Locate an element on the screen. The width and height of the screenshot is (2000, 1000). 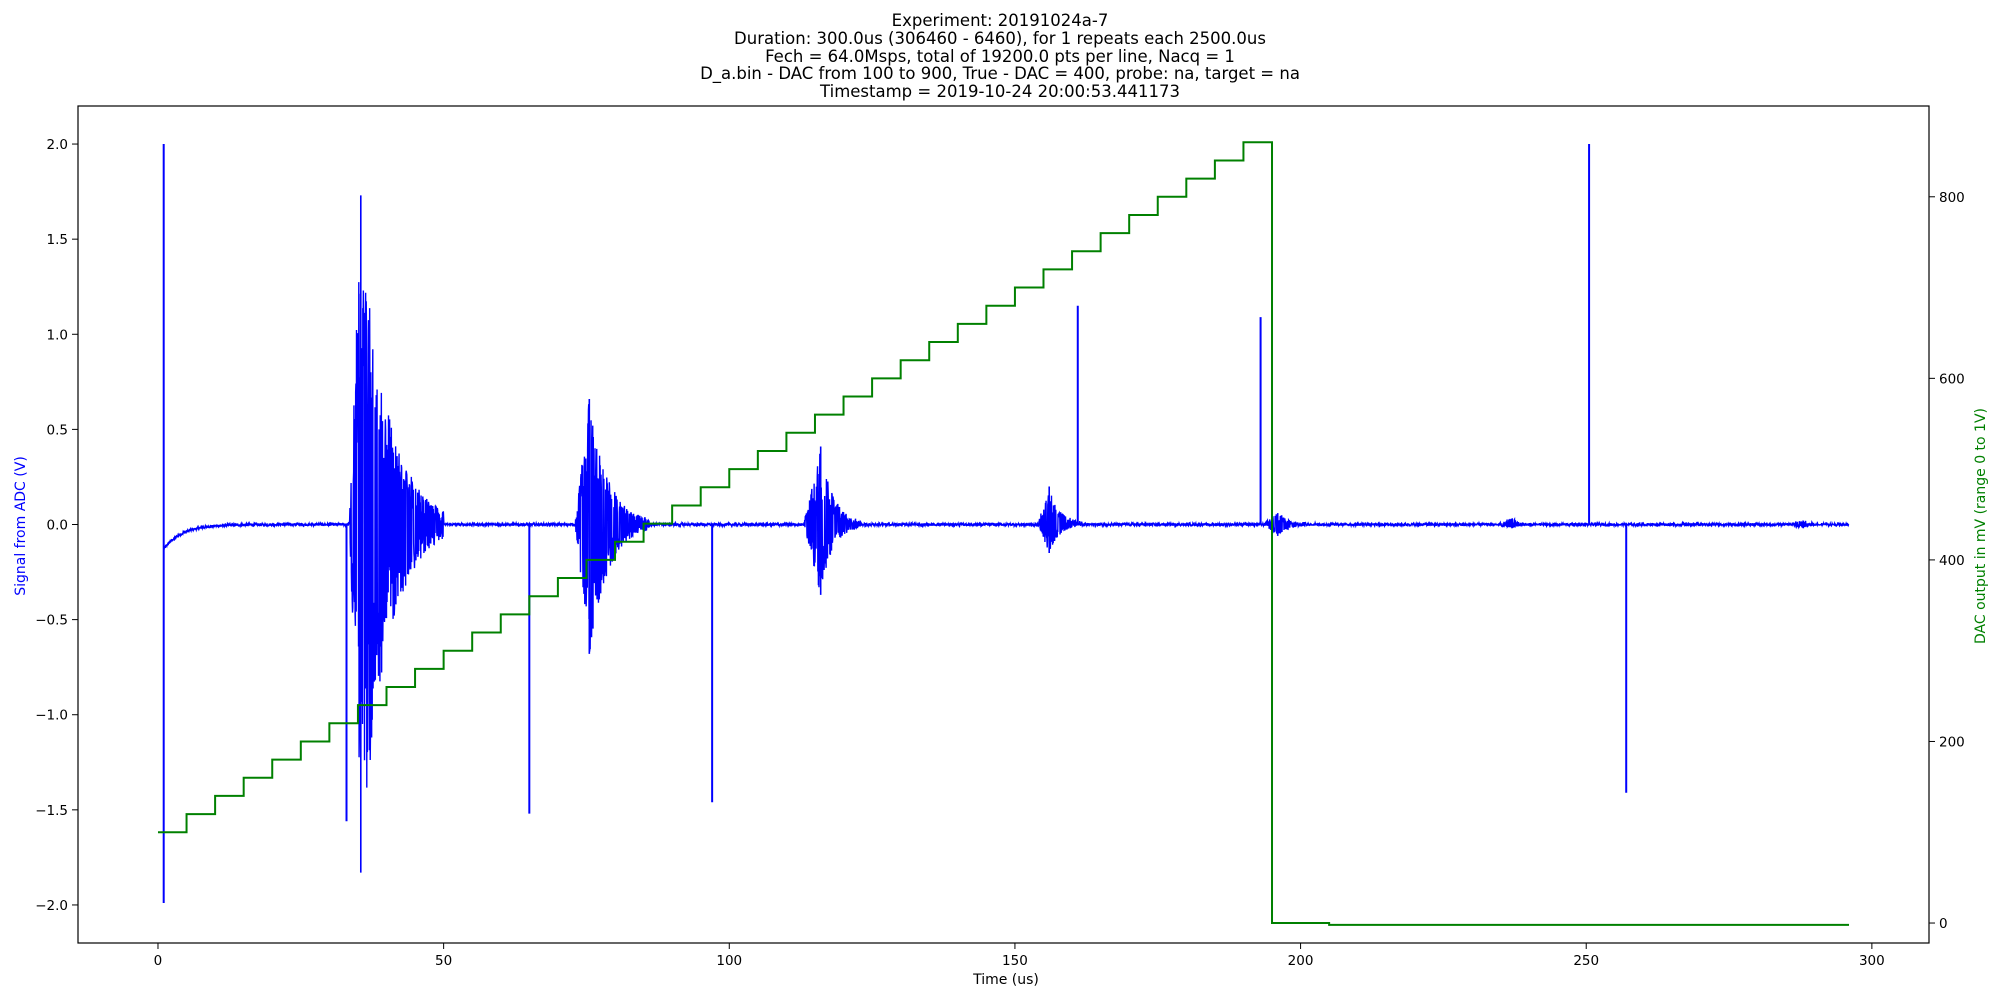
x-tick-label-2: 100 is located at coordinates (729, 961).